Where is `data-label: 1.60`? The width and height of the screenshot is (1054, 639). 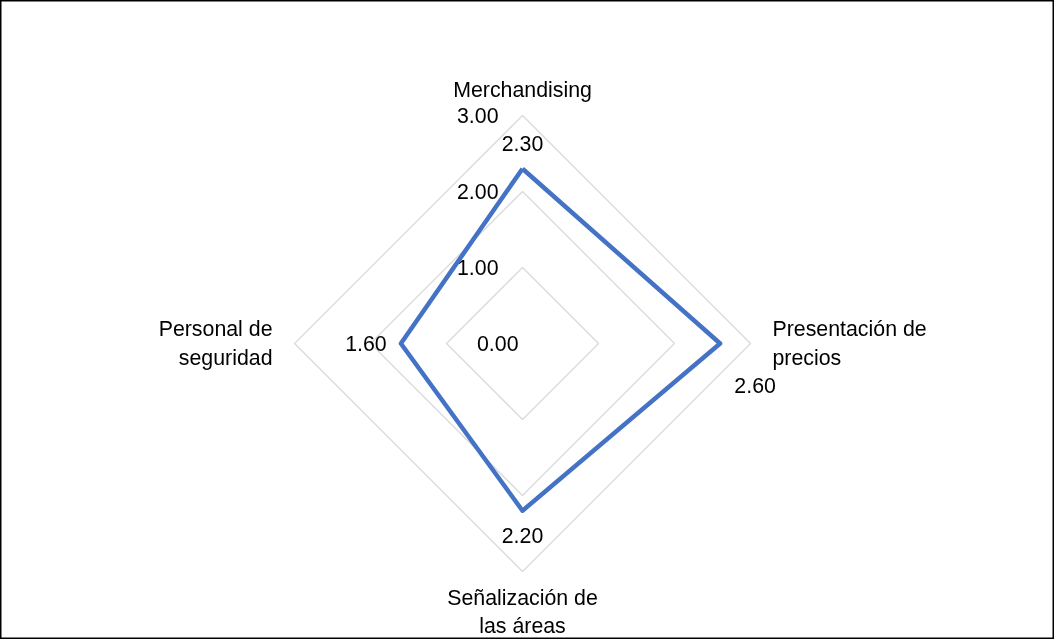
data-label: 1.60 is located at coordinates (366, 344).